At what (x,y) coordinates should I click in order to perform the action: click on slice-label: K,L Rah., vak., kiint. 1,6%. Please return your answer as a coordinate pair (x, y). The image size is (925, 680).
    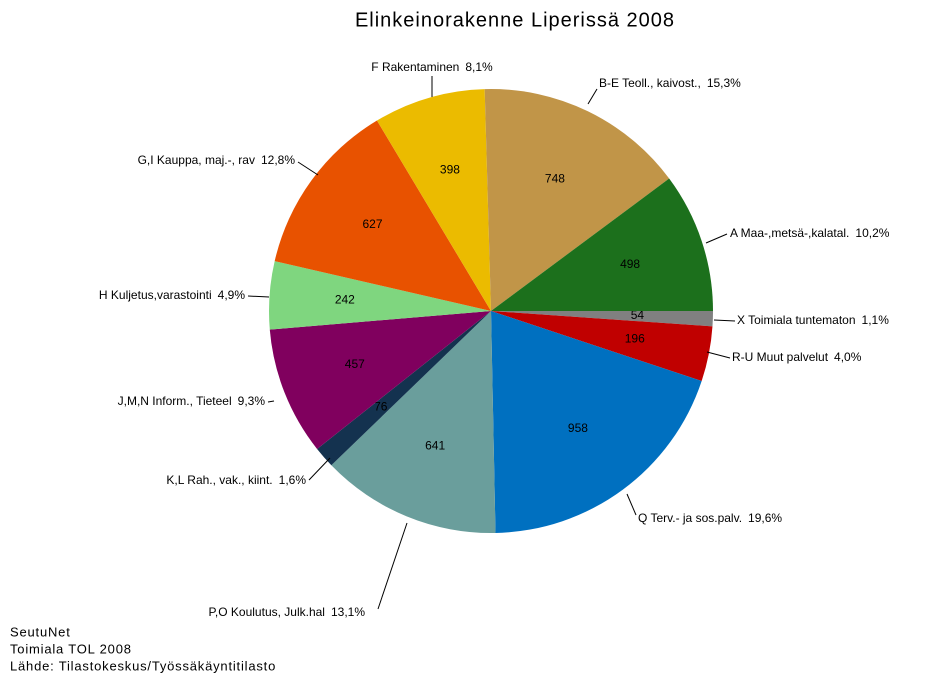
    Looking at the image, I should click on (236, 480).